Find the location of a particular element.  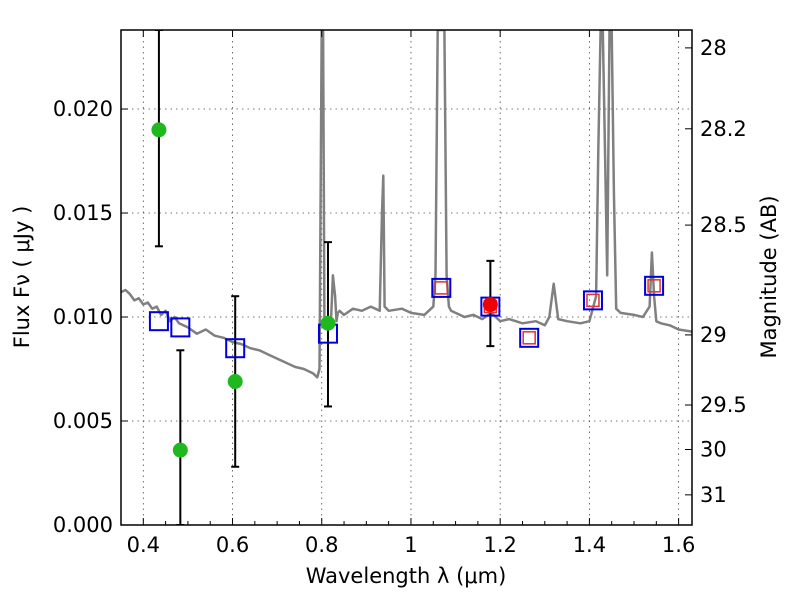

right-tick-label: 28 is located at coordinates (713, 48).